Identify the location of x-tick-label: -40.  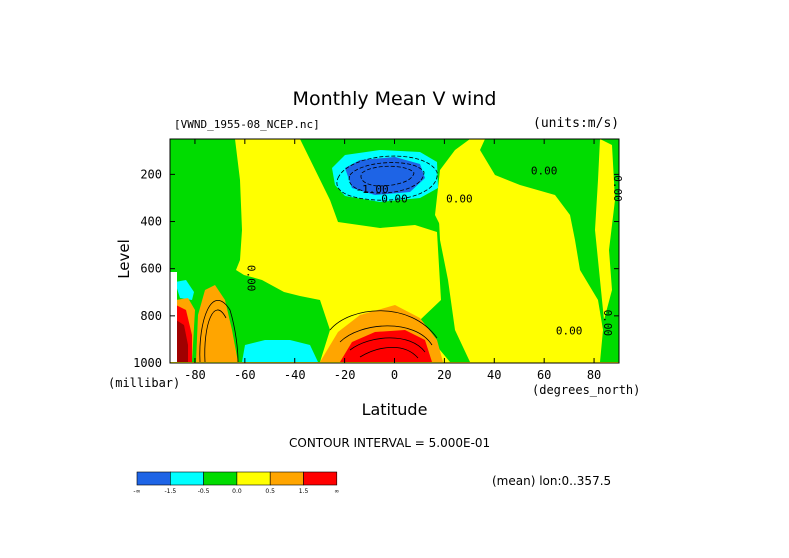
(295, 375).